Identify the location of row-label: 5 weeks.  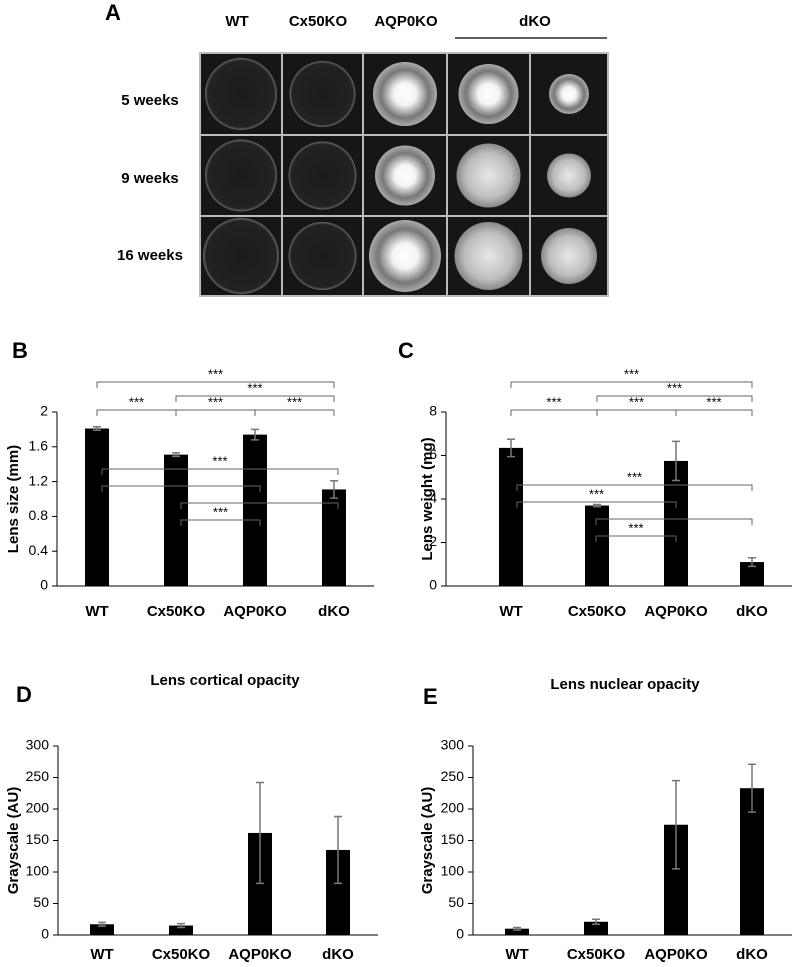
(150, 100).